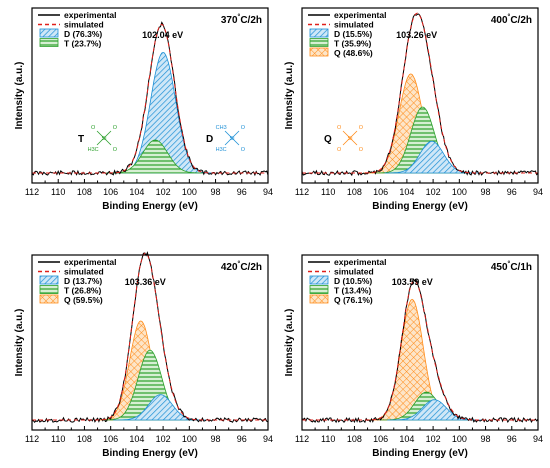 The image size is (550, 468). Describe the element at coordinates (412, 359) in the screenshot. I see `component-q-area` at that location.